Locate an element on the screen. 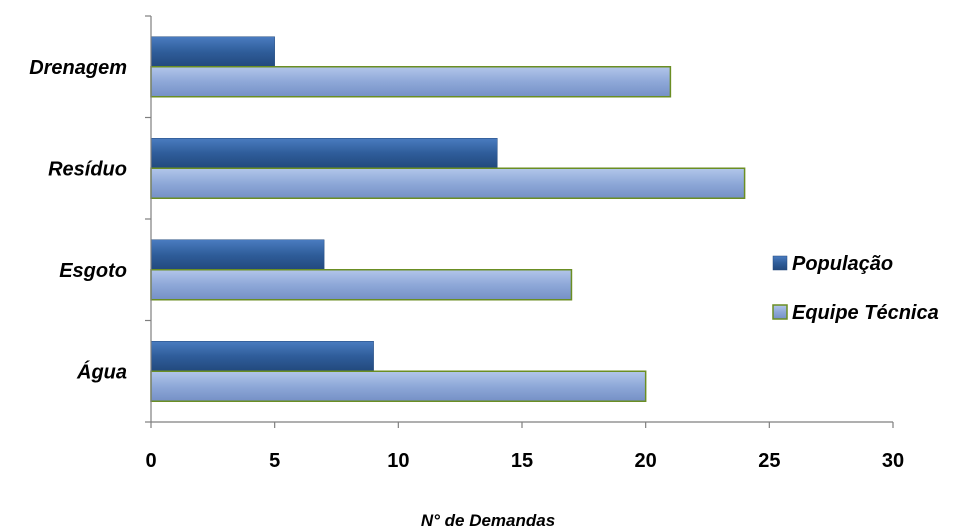 The height and width of the screenshot is (531, 959). category-labels: Água Esgoto Resíduo Drenagem is located at coordinates (78, 220).